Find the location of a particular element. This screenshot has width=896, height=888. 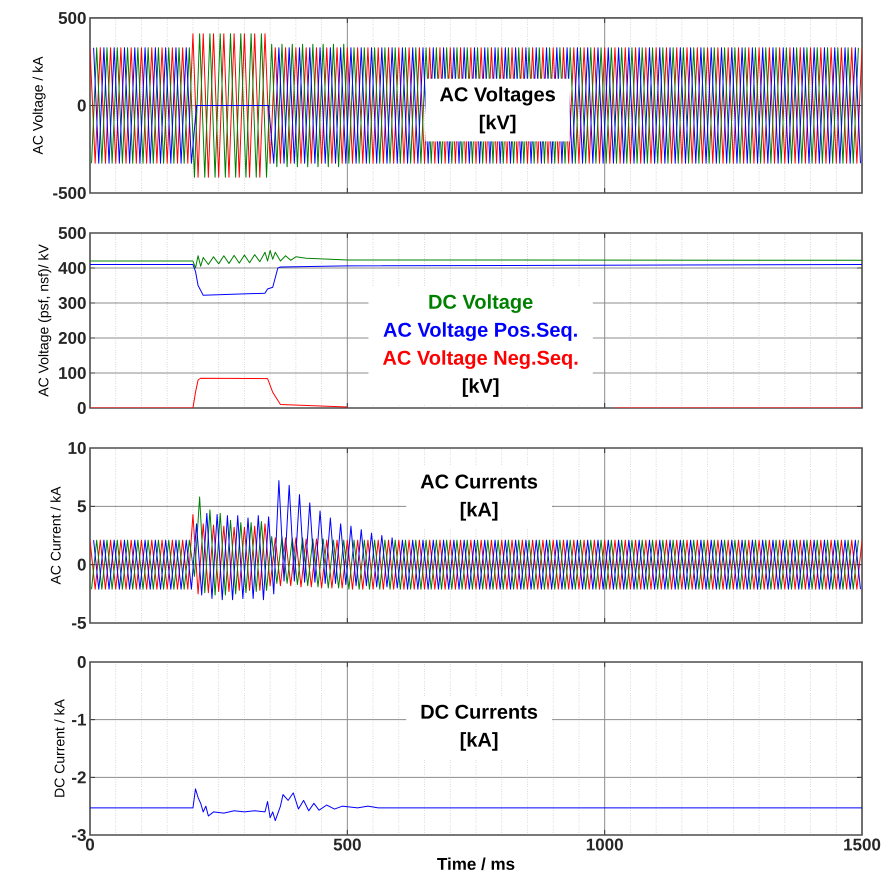

y-tick-label: 400 is located at coordinates (72, 268).